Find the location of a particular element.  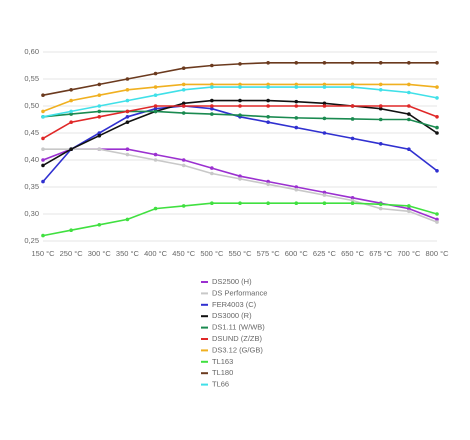

legend-label: TL180 is located at coordinates (222, 372).